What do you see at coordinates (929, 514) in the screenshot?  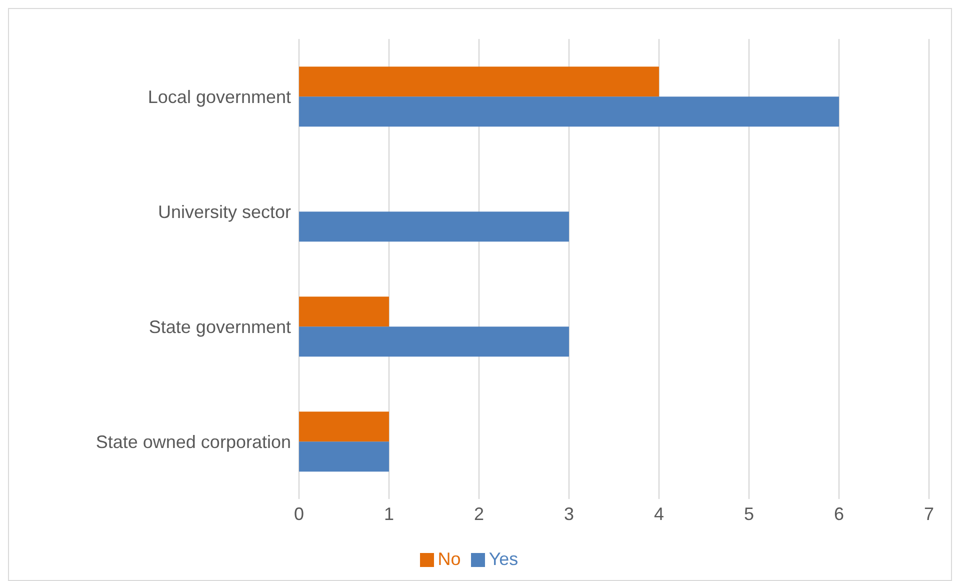 I see `x-tick-label: 7` at bounding box center [929, 514].